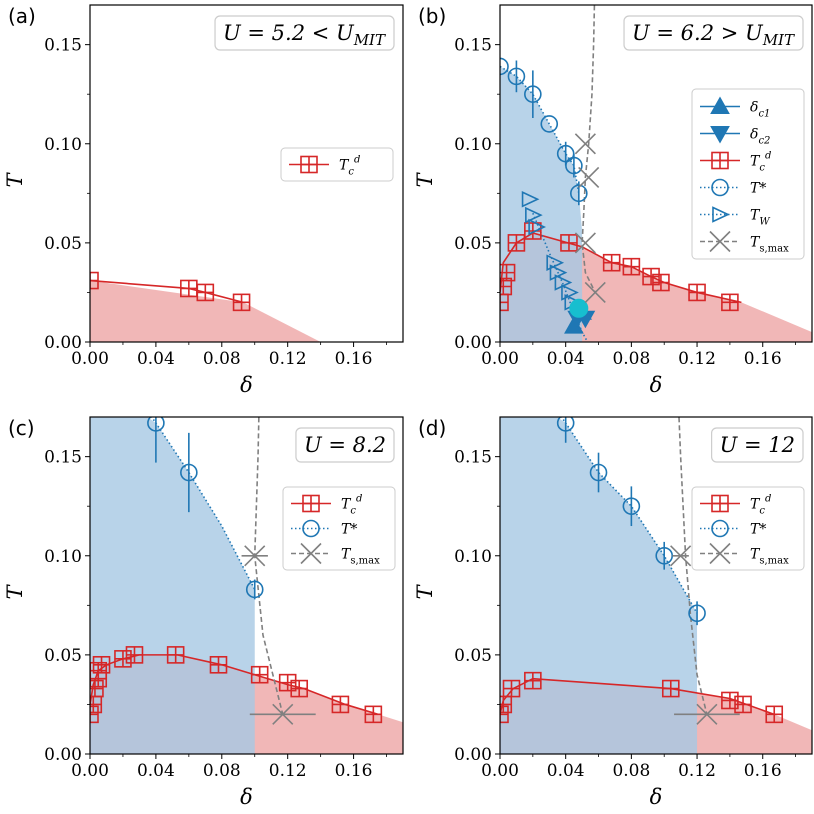 The width and height of the screenshot is (814, 814). I want to click on label-subscript: c2, so click(764, 141).